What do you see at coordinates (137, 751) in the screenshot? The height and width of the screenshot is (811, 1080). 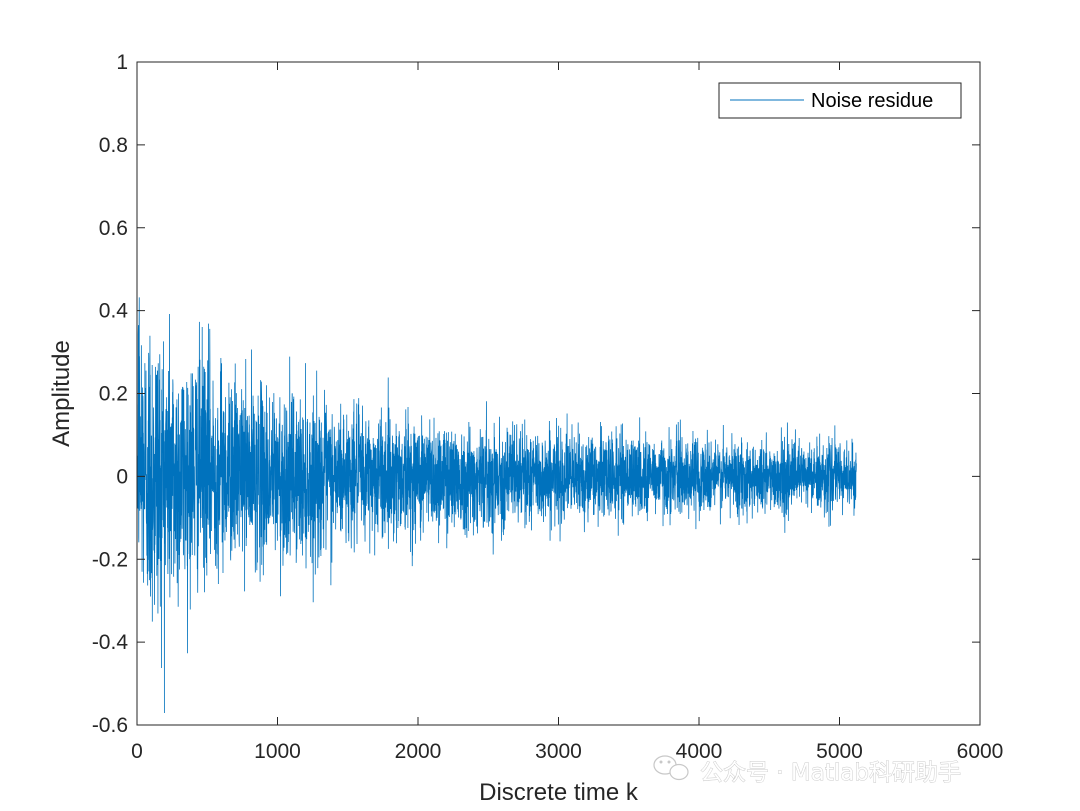 I see `x-tick-label: 0` at bounding box center [137, 751].